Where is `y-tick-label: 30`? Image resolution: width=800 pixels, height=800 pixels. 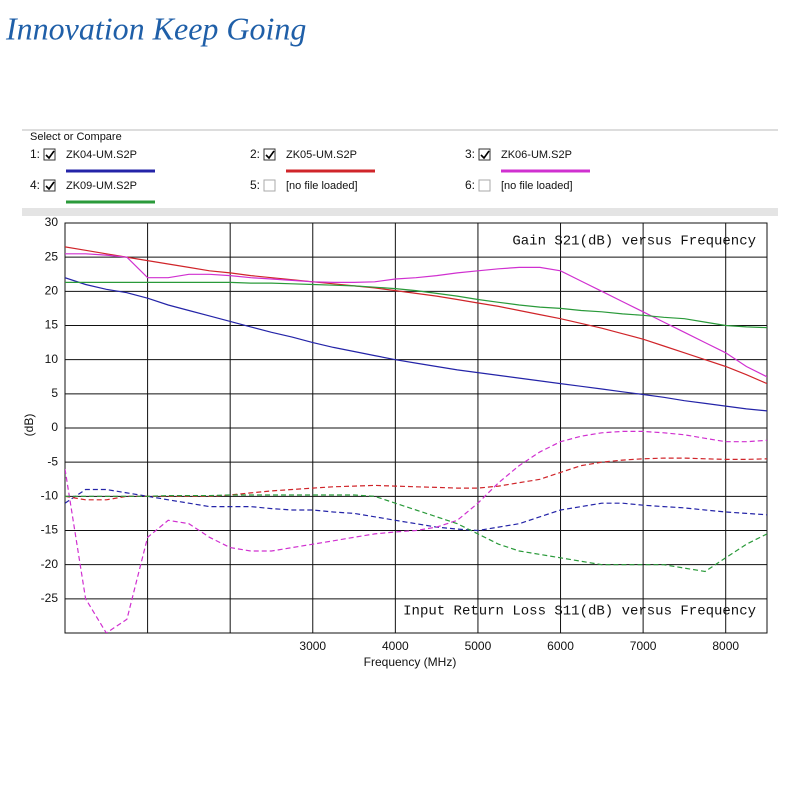
y-tick-label: 30 is located at coordinates (52, 222).